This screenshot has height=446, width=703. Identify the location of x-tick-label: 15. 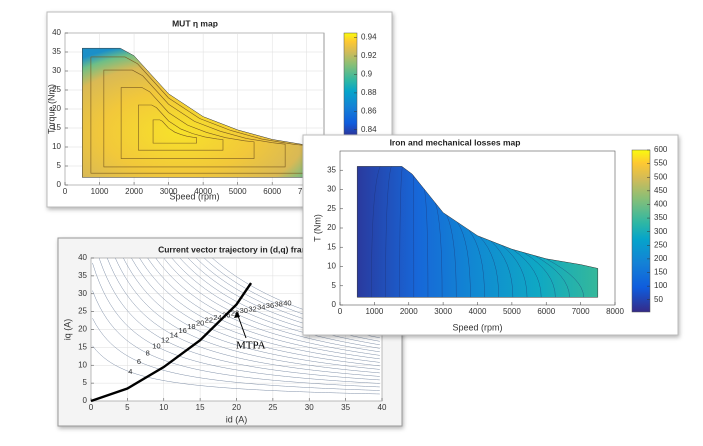
(200, 407).